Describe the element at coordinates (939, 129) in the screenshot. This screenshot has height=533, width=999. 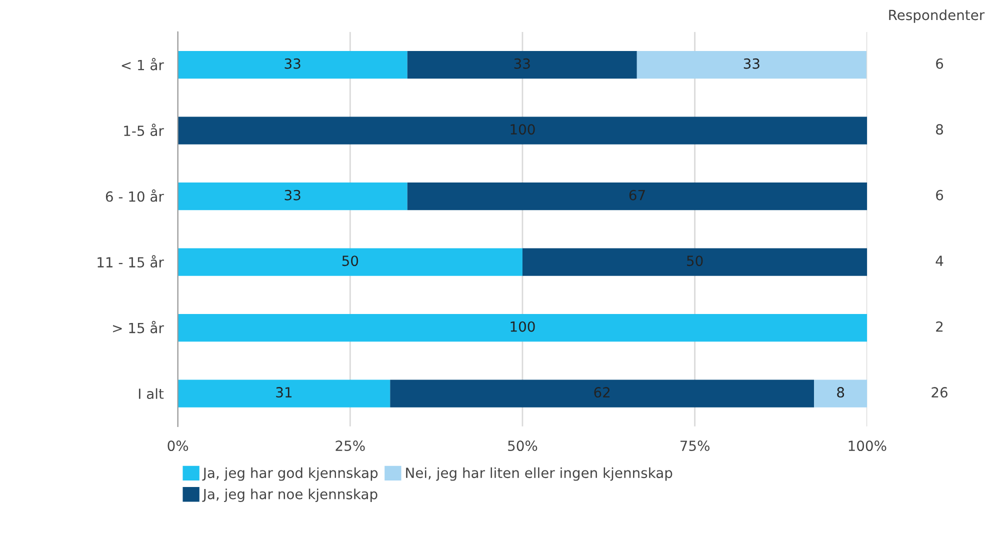
I see `text: 8` at that location.